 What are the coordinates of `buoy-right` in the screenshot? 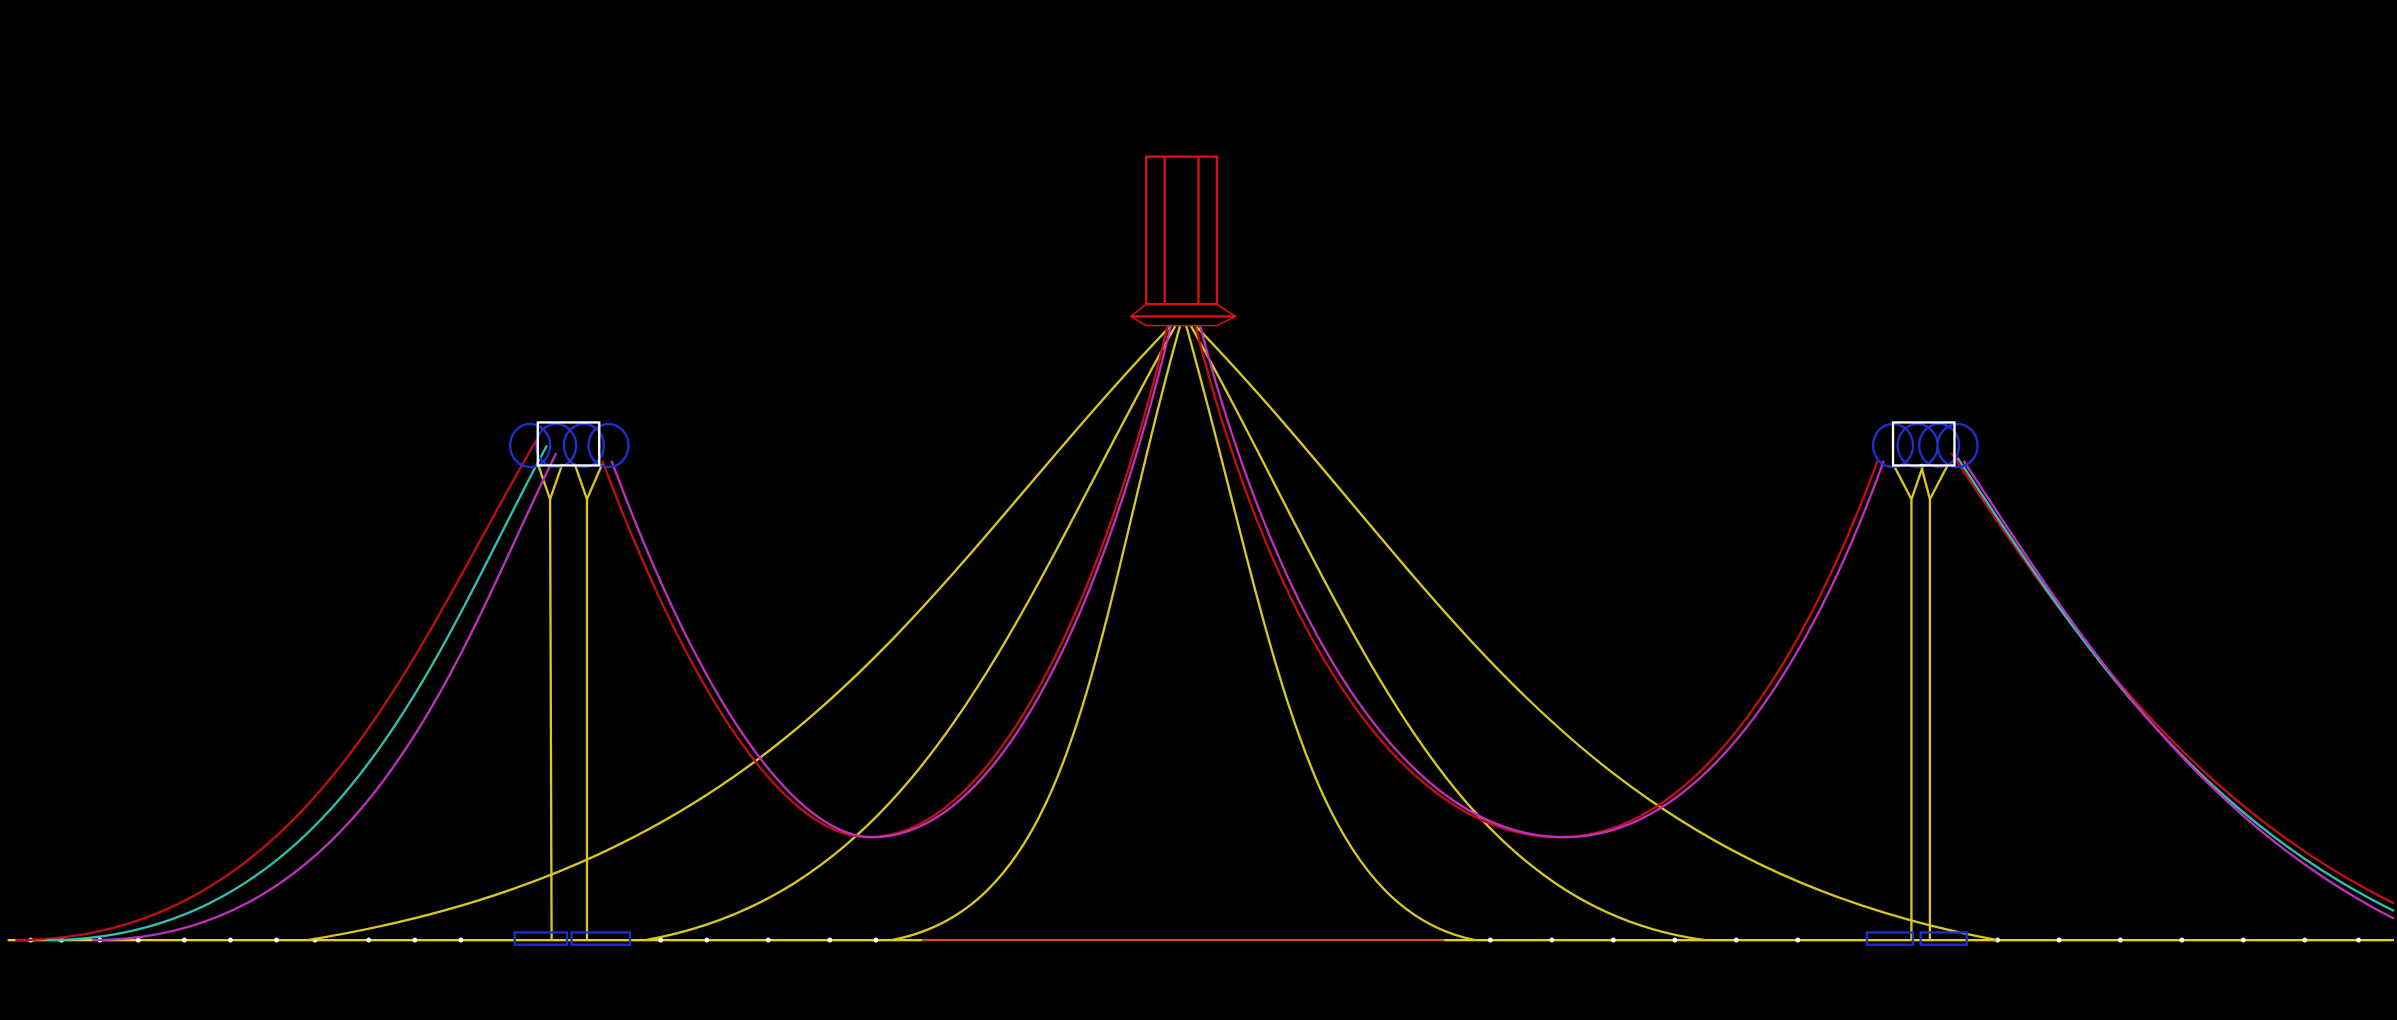 It's located at (1925, 444).